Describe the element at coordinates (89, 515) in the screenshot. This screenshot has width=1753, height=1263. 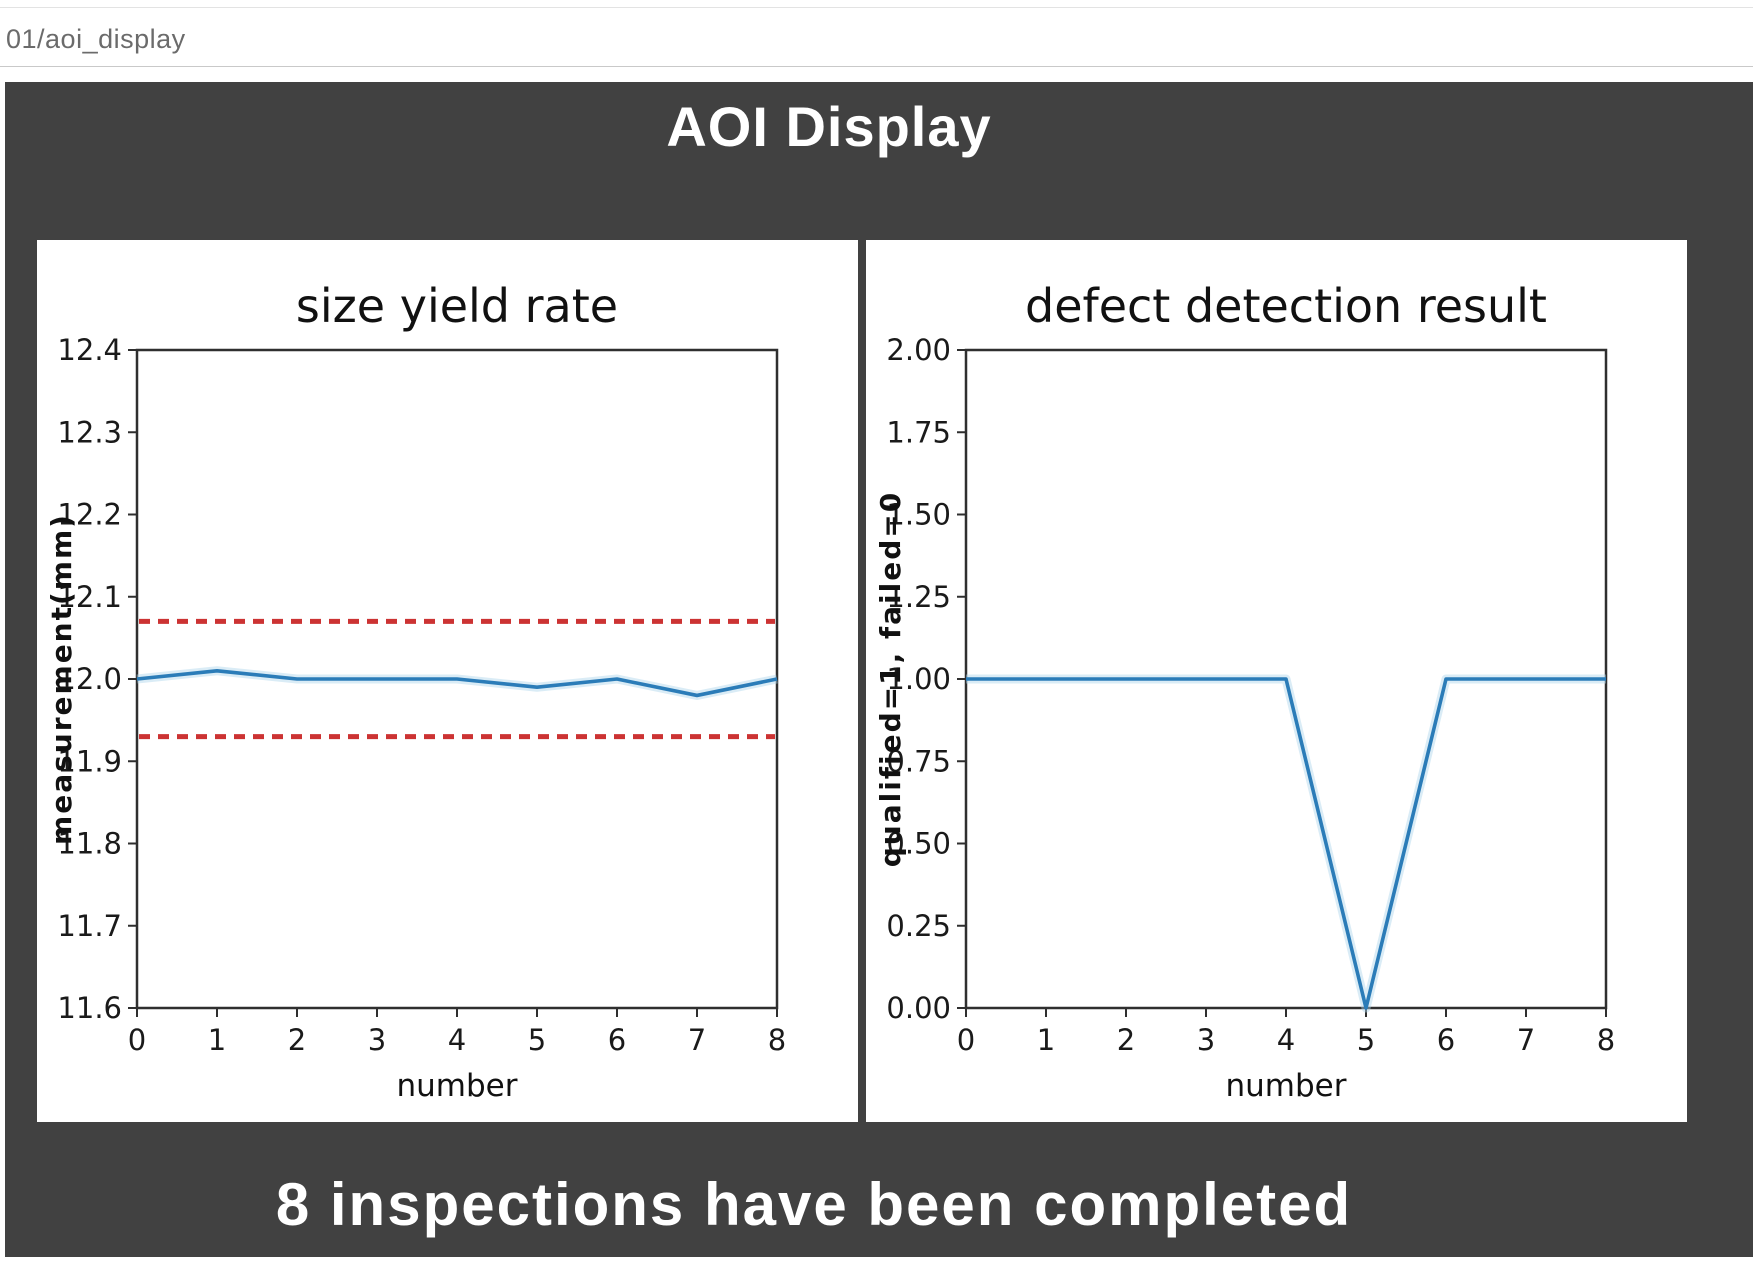
I see `y-tick-label: 12.2` at that location.